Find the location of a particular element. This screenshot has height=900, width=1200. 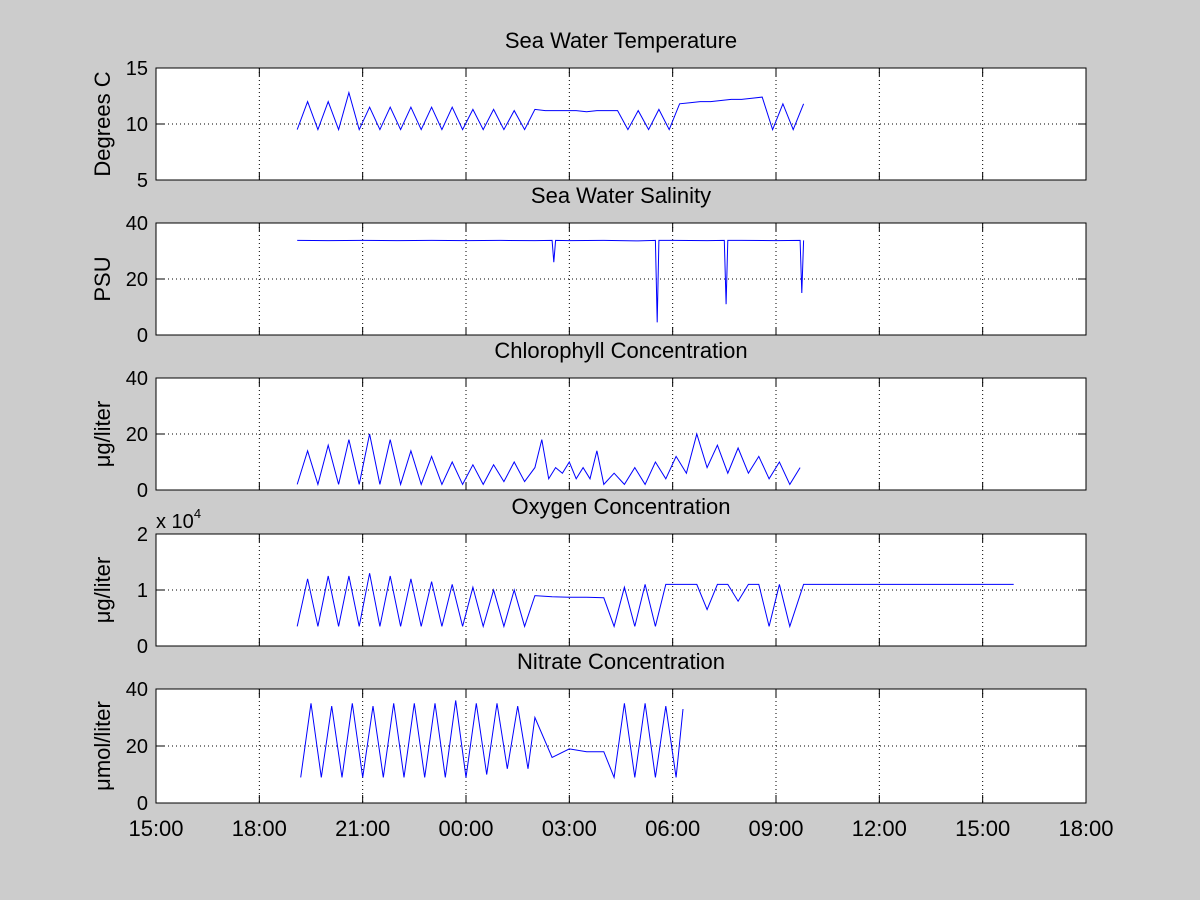

y-axis-label-4: μg/liter is located at coordinates (102, 590).